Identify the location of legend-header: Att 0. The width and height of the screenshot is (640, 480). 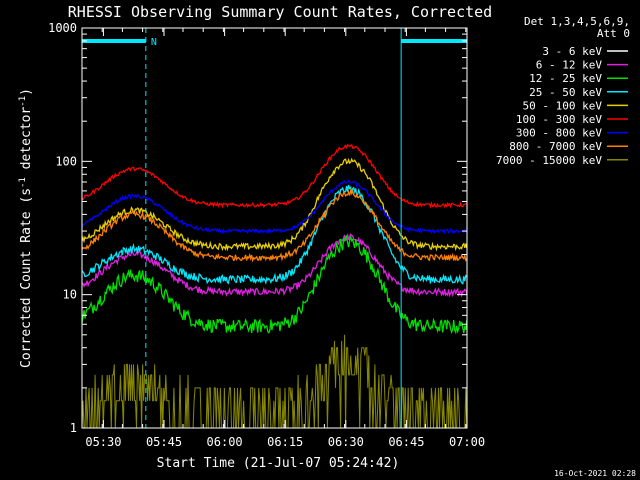
(613, 33).